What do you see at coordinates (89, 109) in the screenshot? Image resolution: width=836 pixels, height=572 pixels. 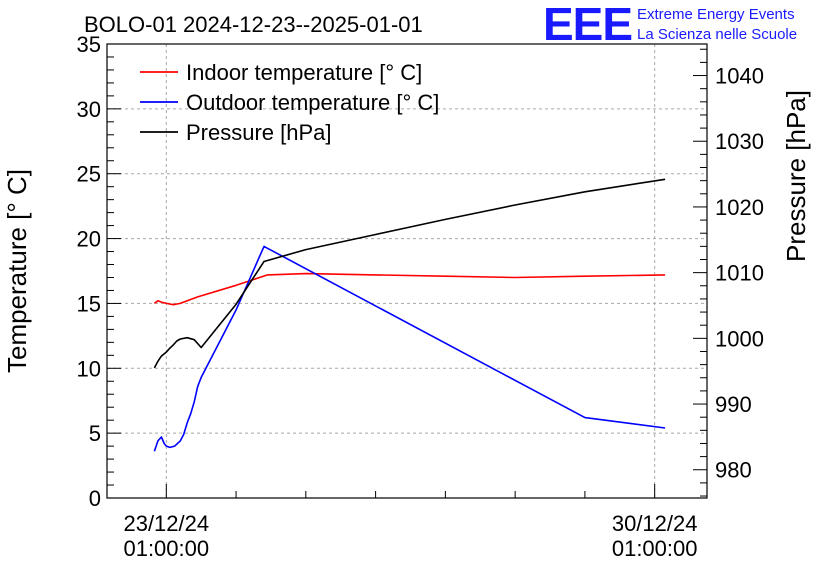 I see `y-left-tick-label-6: 30` at bounding box center [89, 109].